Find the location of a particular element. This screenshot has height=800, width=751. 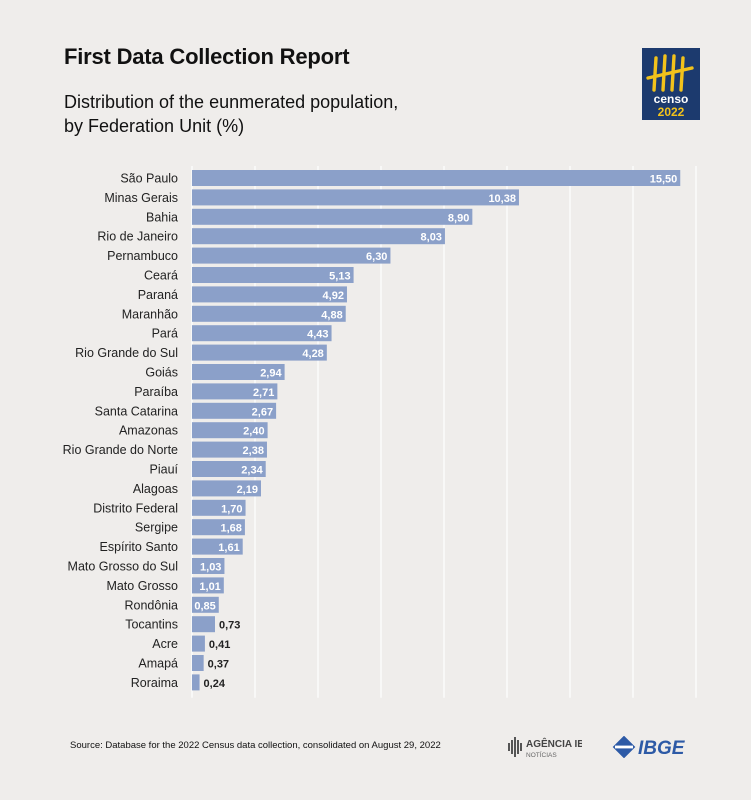

value-label: 4,43 is located at coordinates (317, 335).